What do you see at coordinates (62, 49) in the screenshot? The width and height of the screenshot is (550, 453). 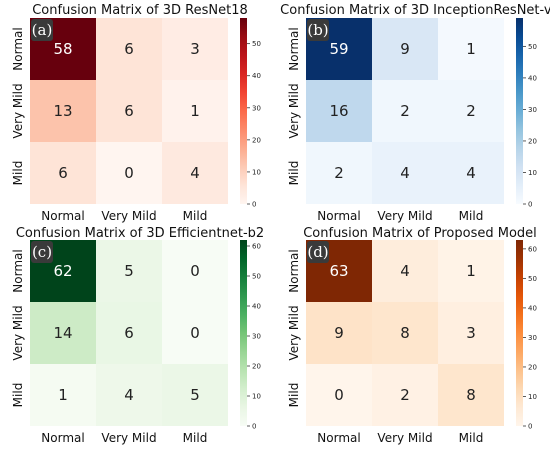 I see `cell-value-label: 58` at bounding box center [62, 49].